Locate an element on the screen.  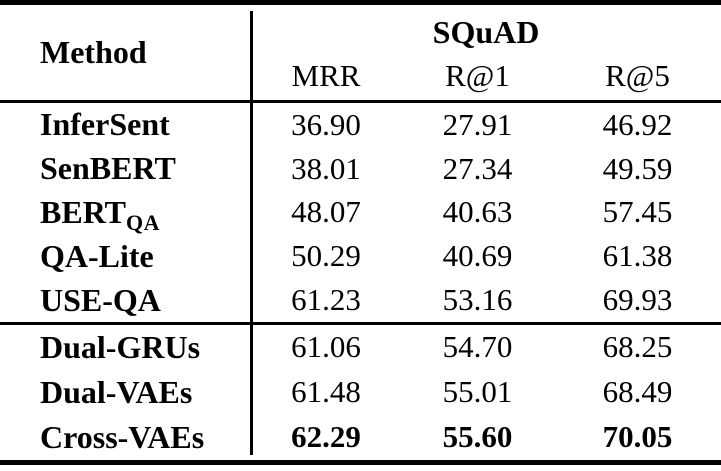
method-subscript: QA is located at coordinates (143, 222).